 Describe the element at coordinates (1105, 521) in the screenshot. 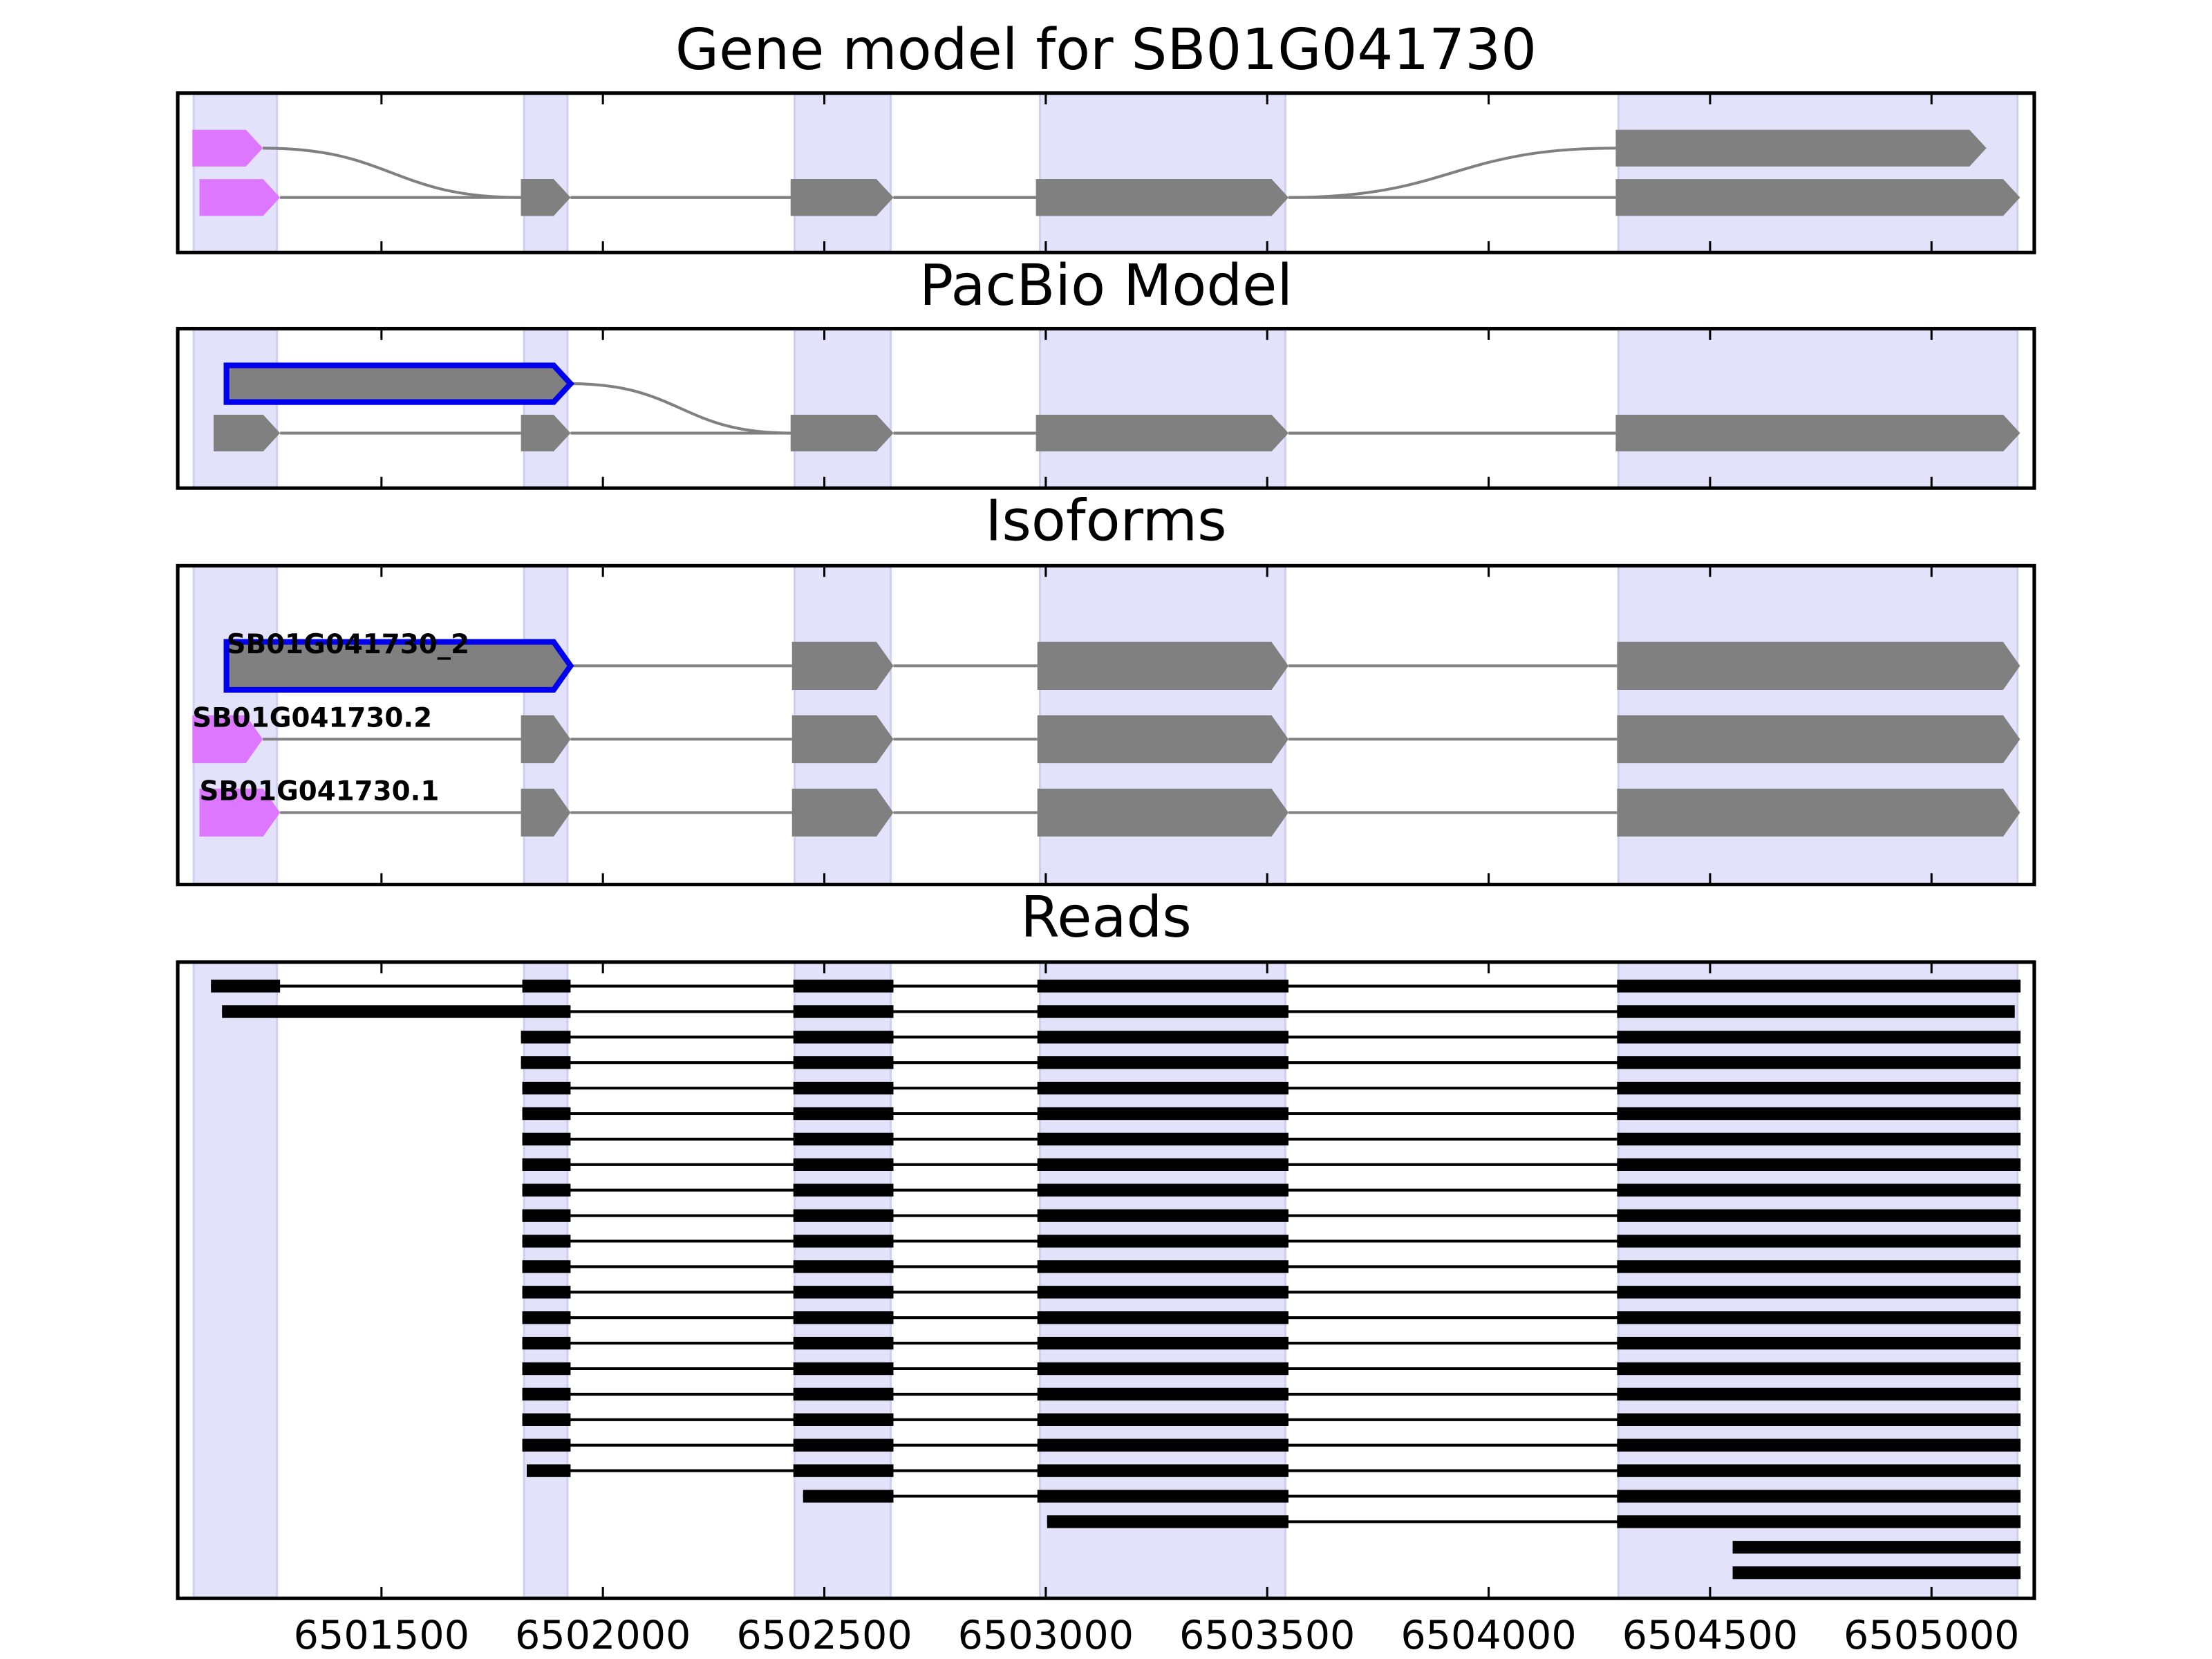

I see `panel-title: Isoforms` at that location.